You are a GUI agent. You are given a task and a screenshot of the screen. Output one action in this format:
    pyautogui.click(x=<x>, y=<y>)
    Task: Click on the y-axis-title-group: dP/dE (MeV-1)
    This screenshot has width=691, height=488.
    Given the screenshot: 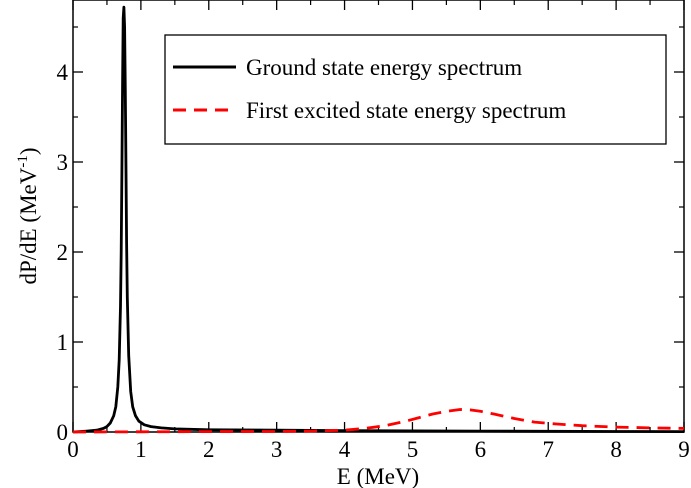 What is the action you would take?
    pyautogui.click(x=28, y=215)
    